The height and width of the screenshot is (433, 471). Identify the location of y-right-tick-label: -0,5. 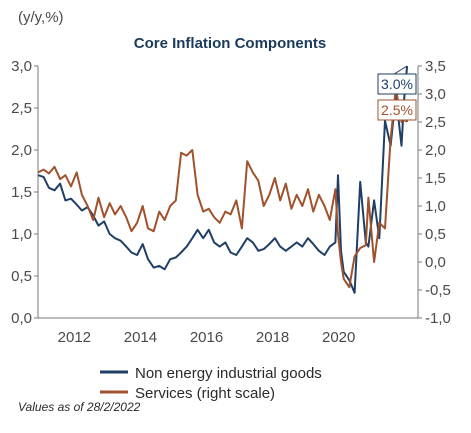
(438, 290).